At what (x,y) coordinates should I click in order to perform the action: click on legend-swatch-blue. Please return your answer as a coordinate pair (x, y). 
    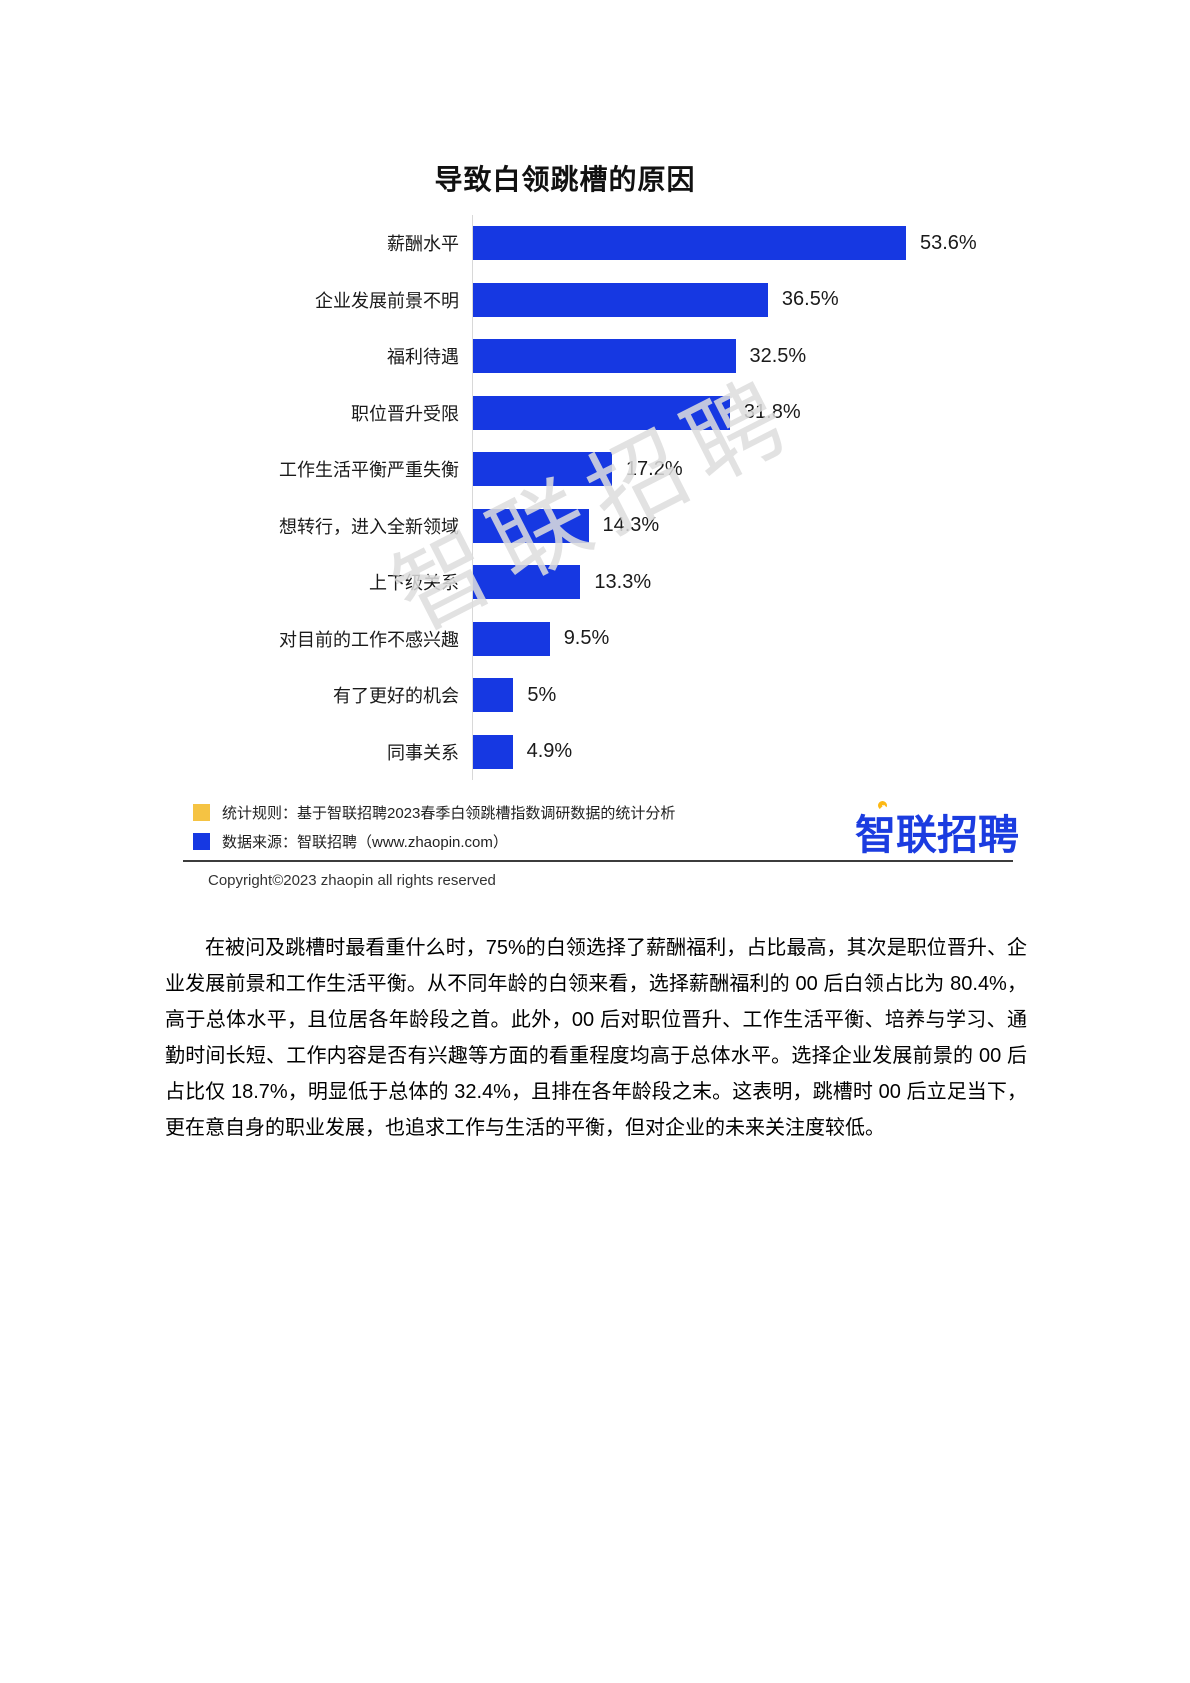
    Looking at the image, I should click on (201, 841).